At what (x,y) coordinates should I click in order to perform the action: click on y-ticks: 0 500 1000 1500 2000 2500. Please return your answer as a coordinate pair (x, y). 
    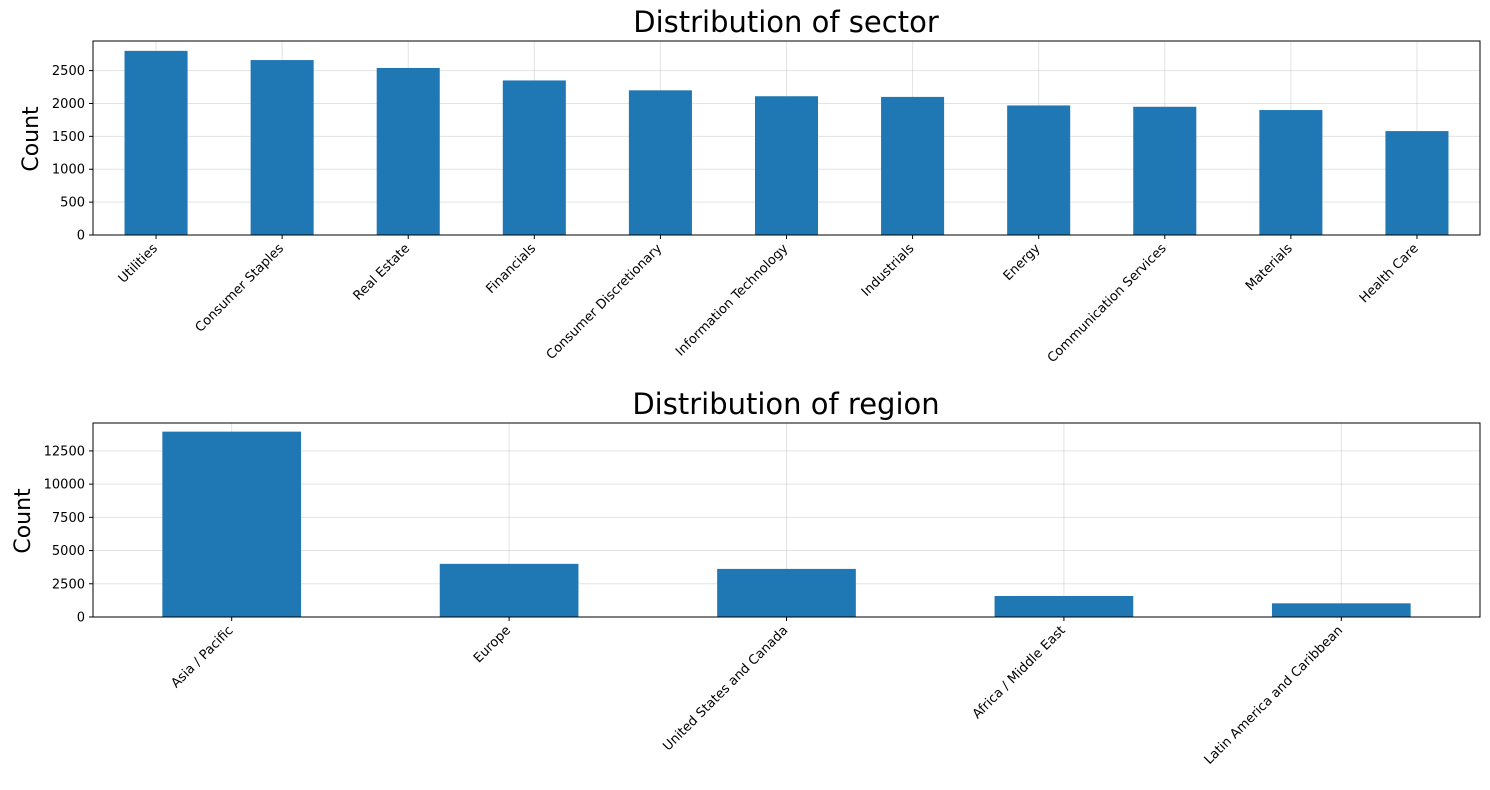
    Looking at the image, I should click on (72, 154).